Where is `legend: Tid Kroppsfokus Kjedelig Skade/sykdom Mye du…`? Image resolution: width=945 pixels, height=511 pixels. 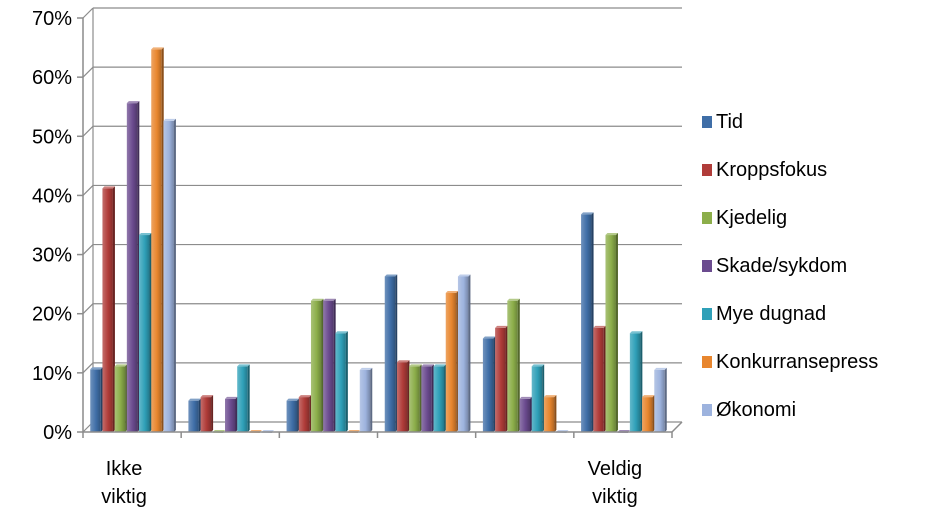
legend: Tid Kroppsfokus Kjedelig Skade/sykdom Mye du… is located at coordinates (790, 266).